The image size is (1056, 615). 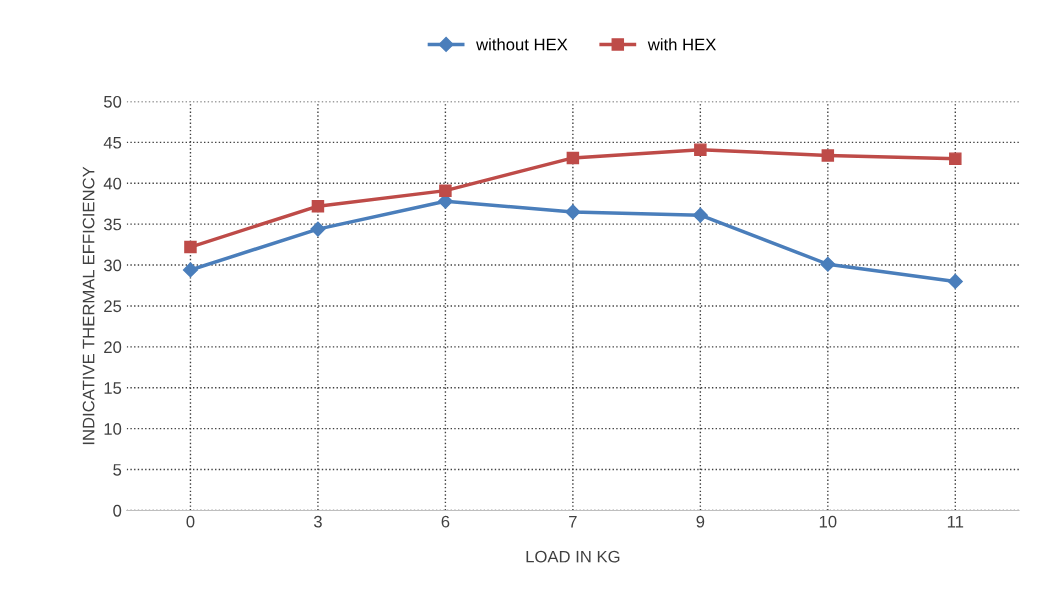 I want to click on legend-label: without HEX, so click(x=522, y=44).